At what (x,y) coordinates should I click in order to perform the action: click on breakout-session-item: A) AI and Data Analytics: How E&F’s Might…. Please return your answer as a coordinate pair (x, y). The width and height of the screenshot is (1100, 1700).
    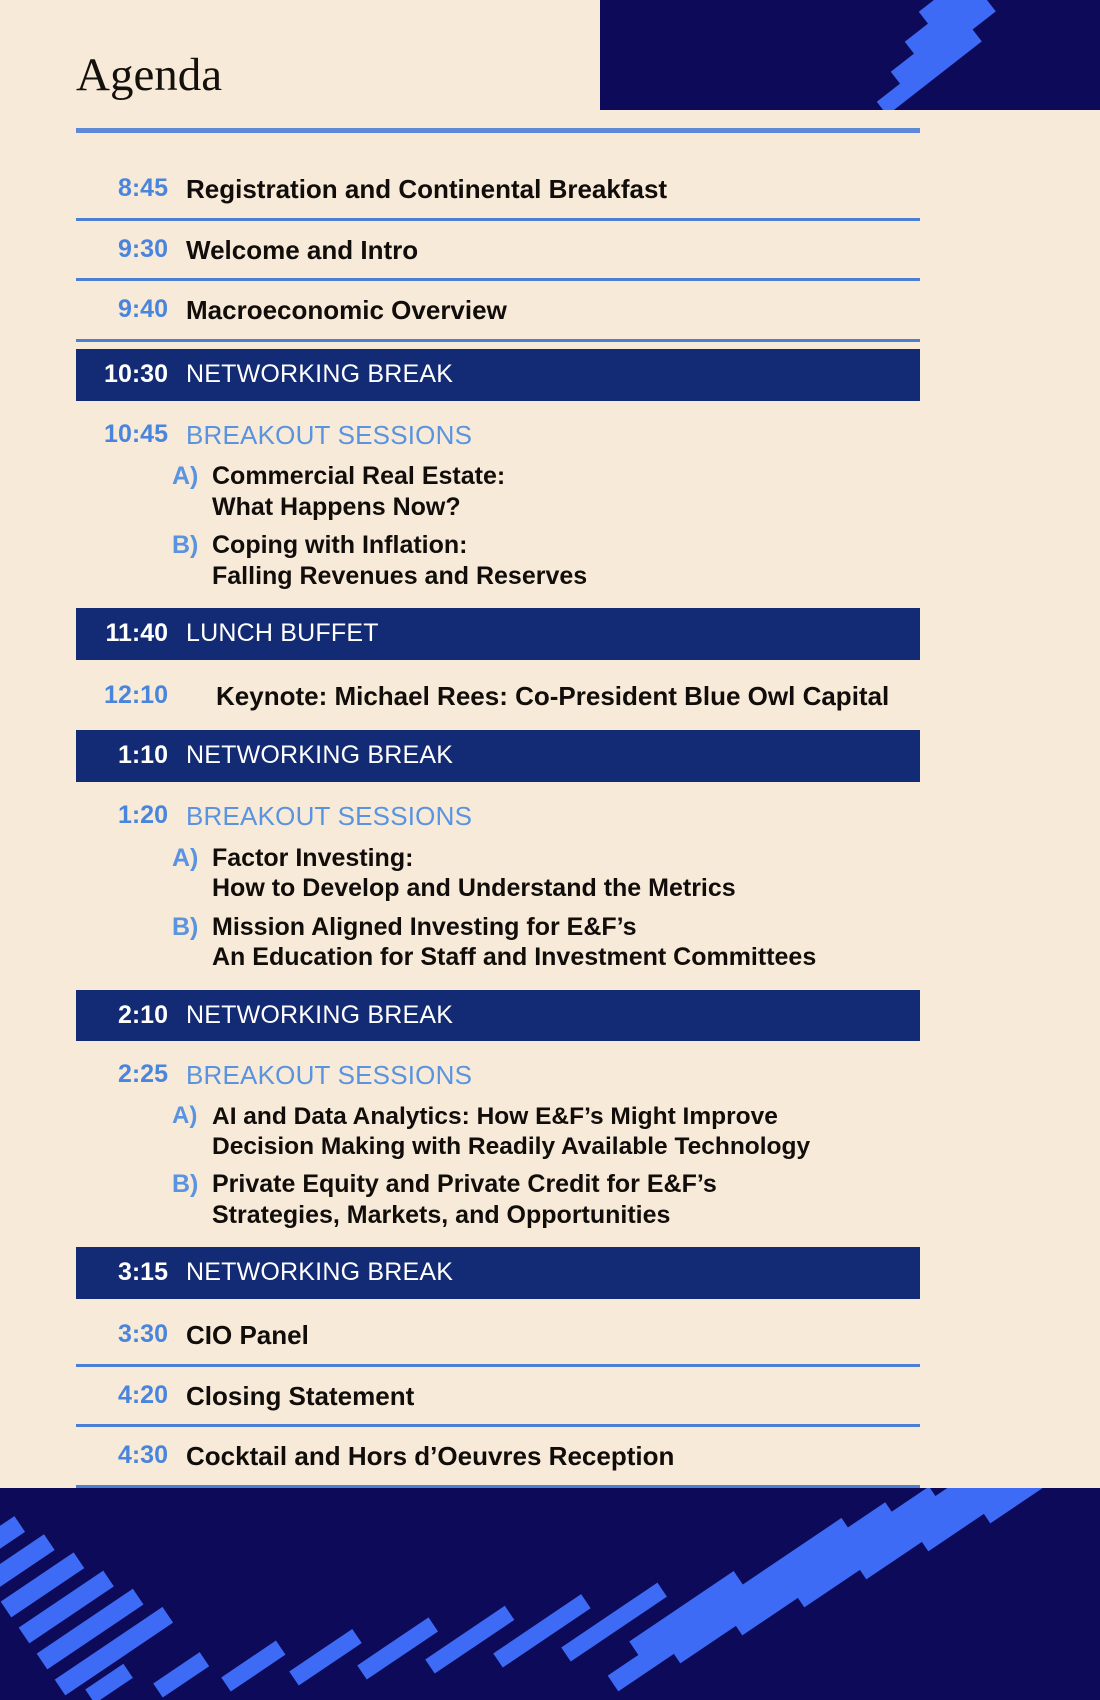
    Looking at the image, I should click on (498, 1131).